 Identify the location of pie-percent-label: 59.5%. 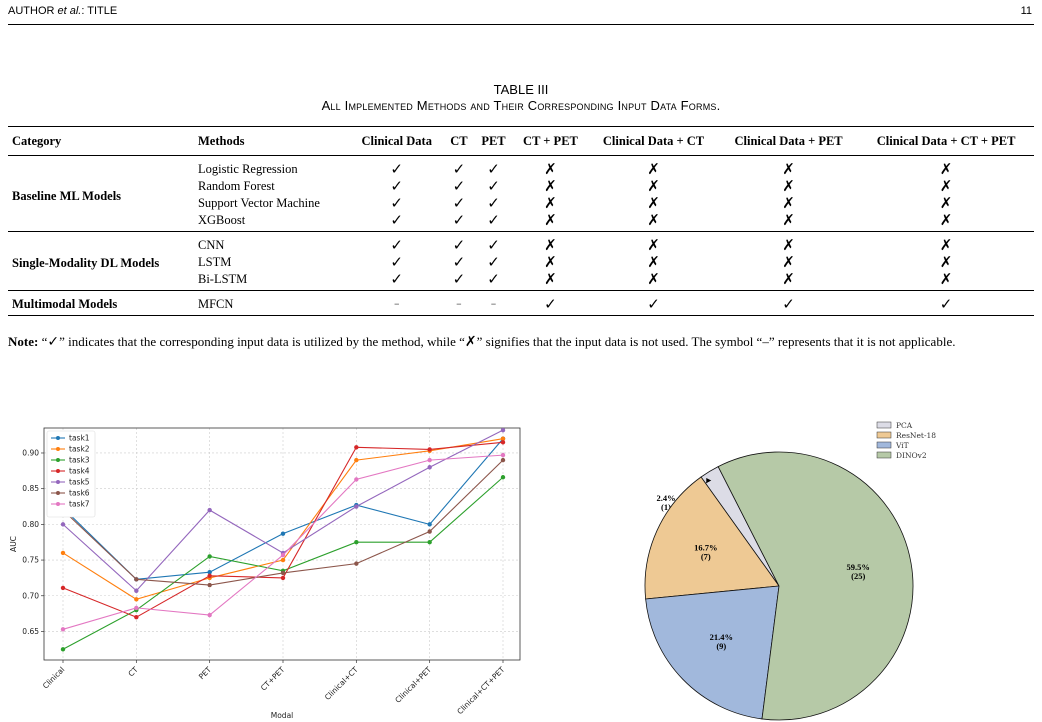
(858, 567).